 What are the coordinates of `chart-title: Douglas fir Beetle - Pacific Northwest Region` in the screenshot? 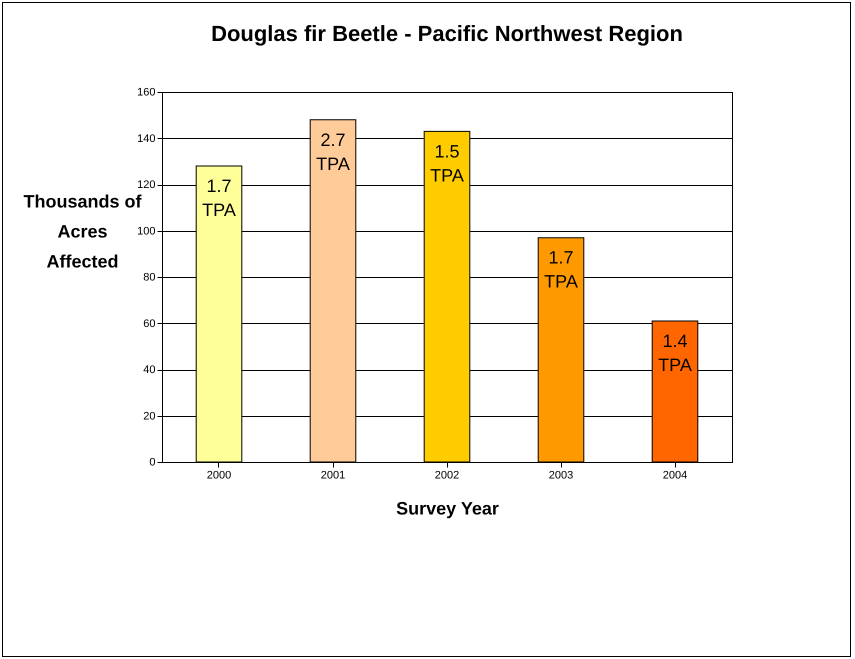 It's located at (447, 33).